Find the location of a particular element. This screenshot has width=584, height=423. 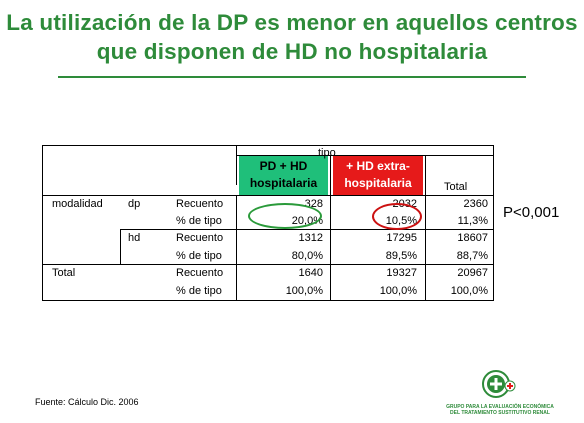

col-header-total: Total is located at coordinates (455, 187).